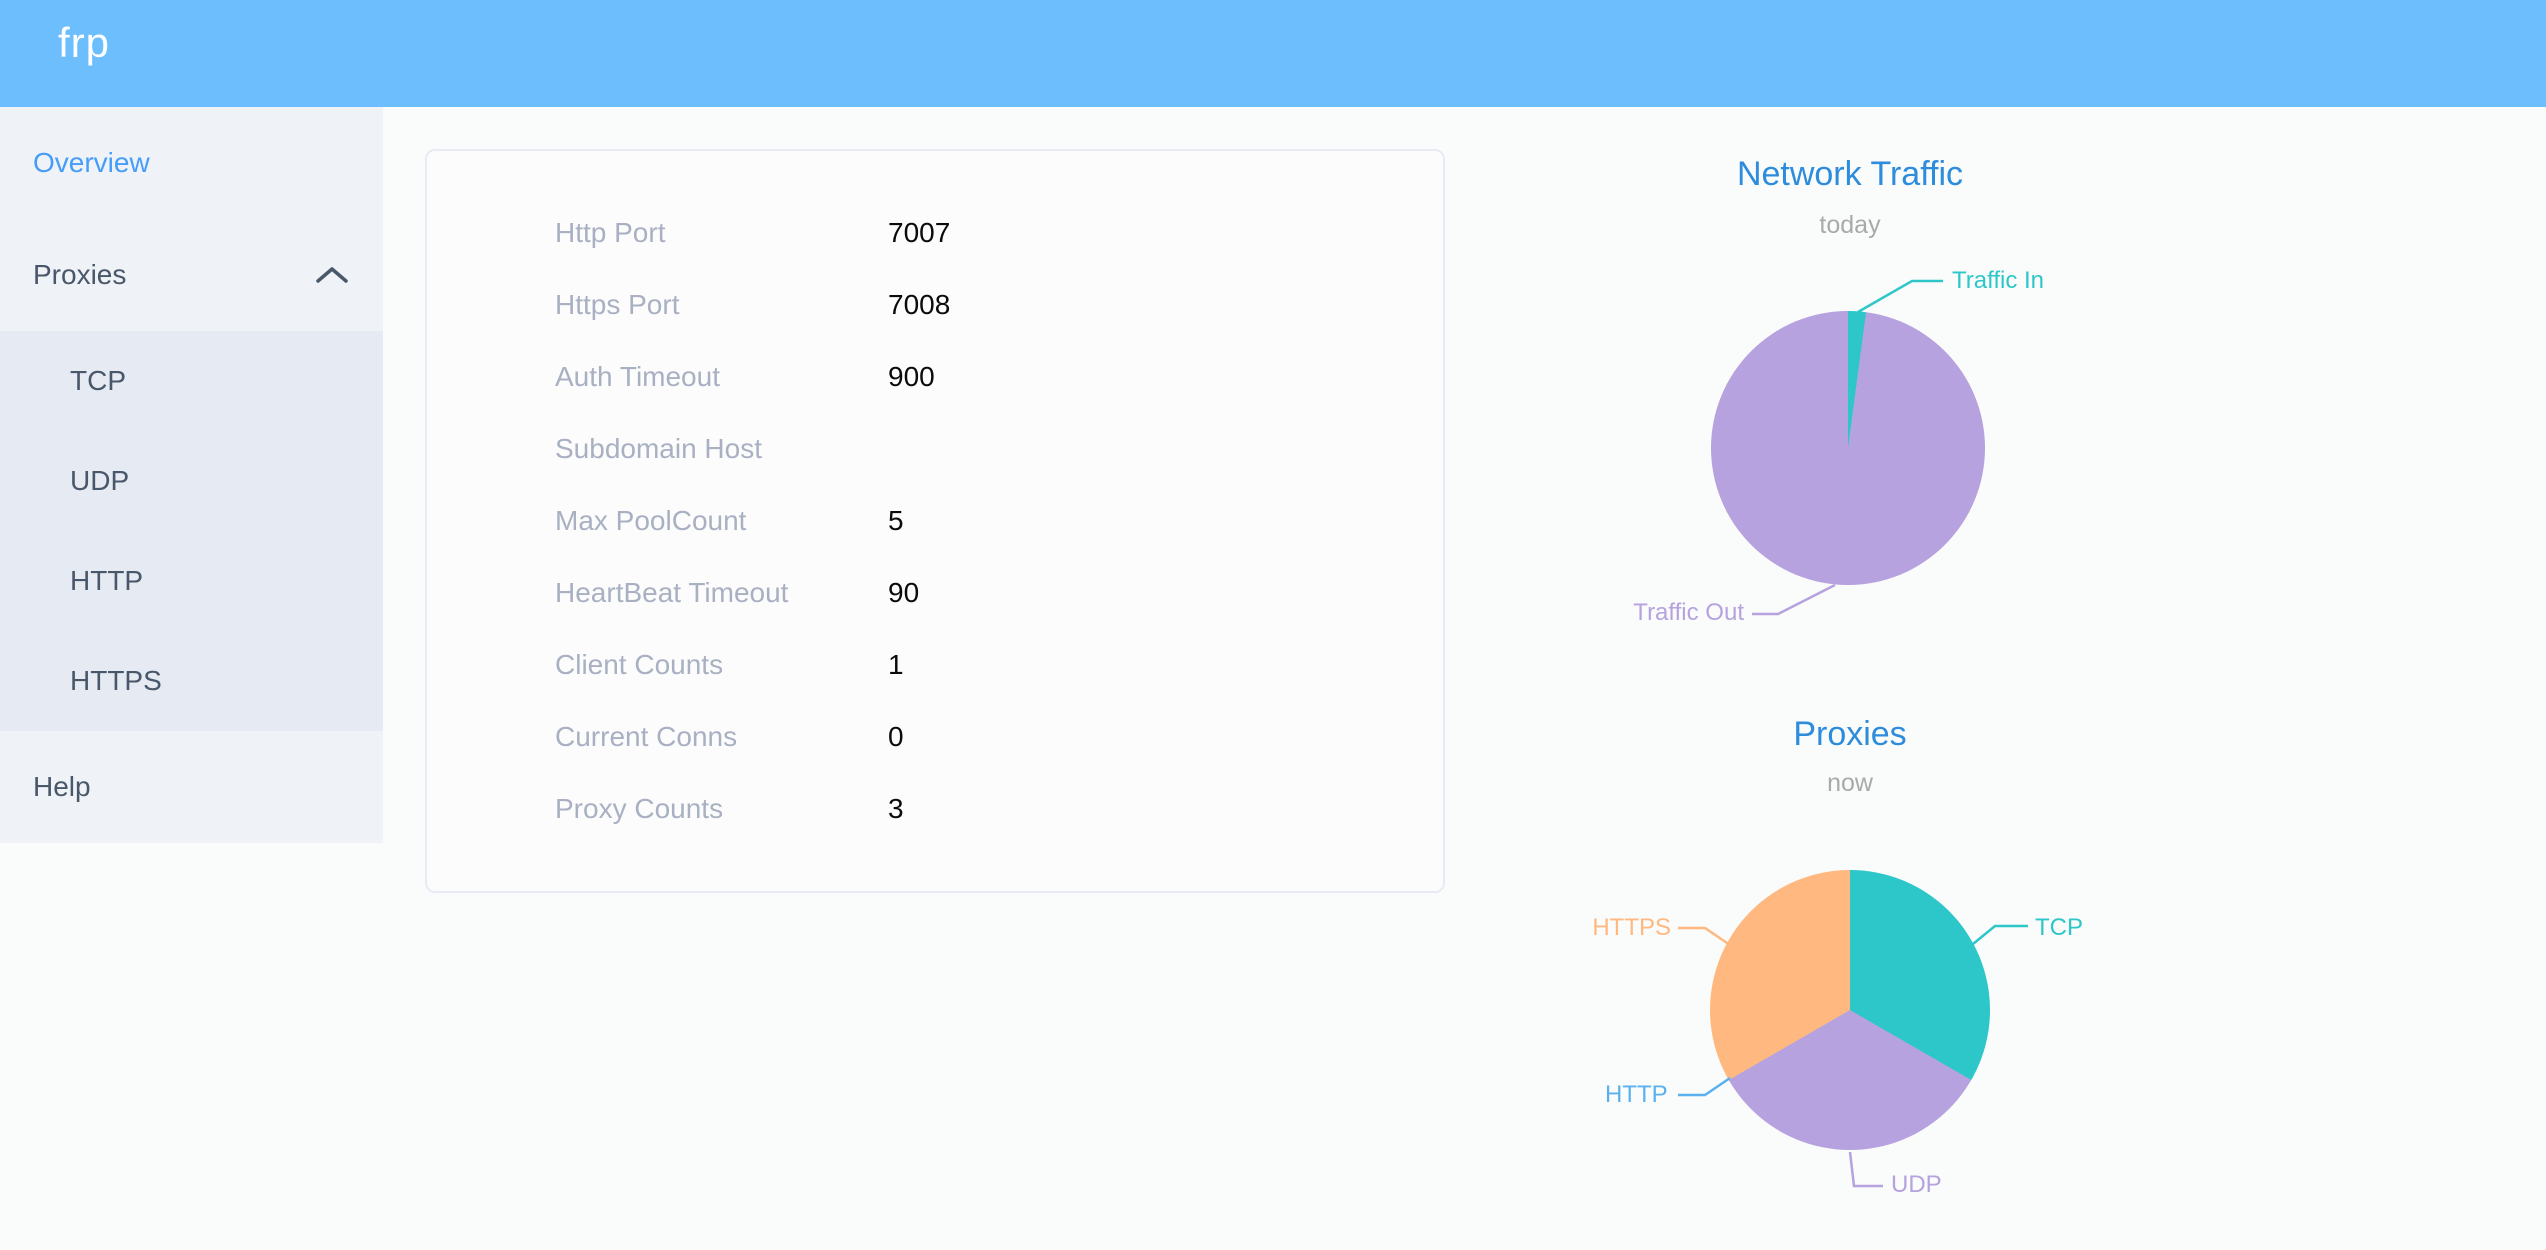 This screenshot has width=2546, height=1250. I want to click on network-traffic-pie, so click(1848, 448).